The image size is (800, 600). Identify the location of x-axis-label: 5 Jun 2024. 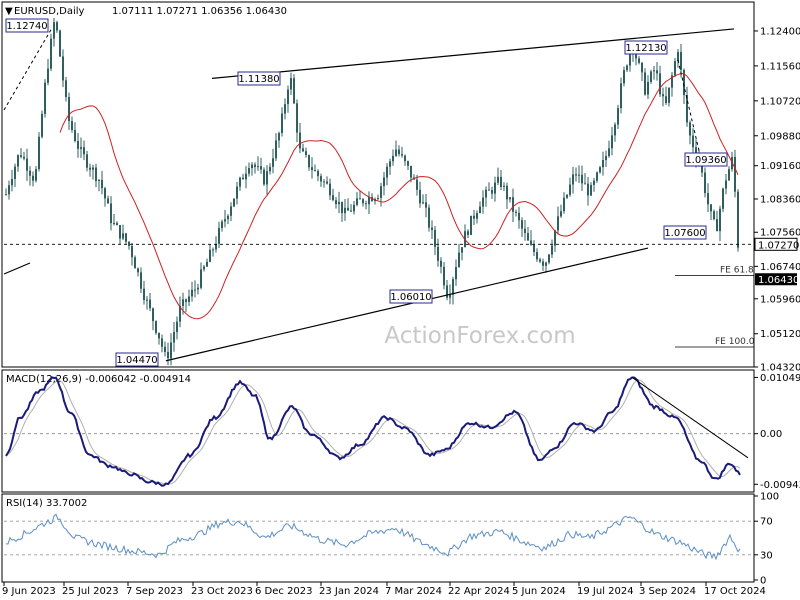
(539, 591).